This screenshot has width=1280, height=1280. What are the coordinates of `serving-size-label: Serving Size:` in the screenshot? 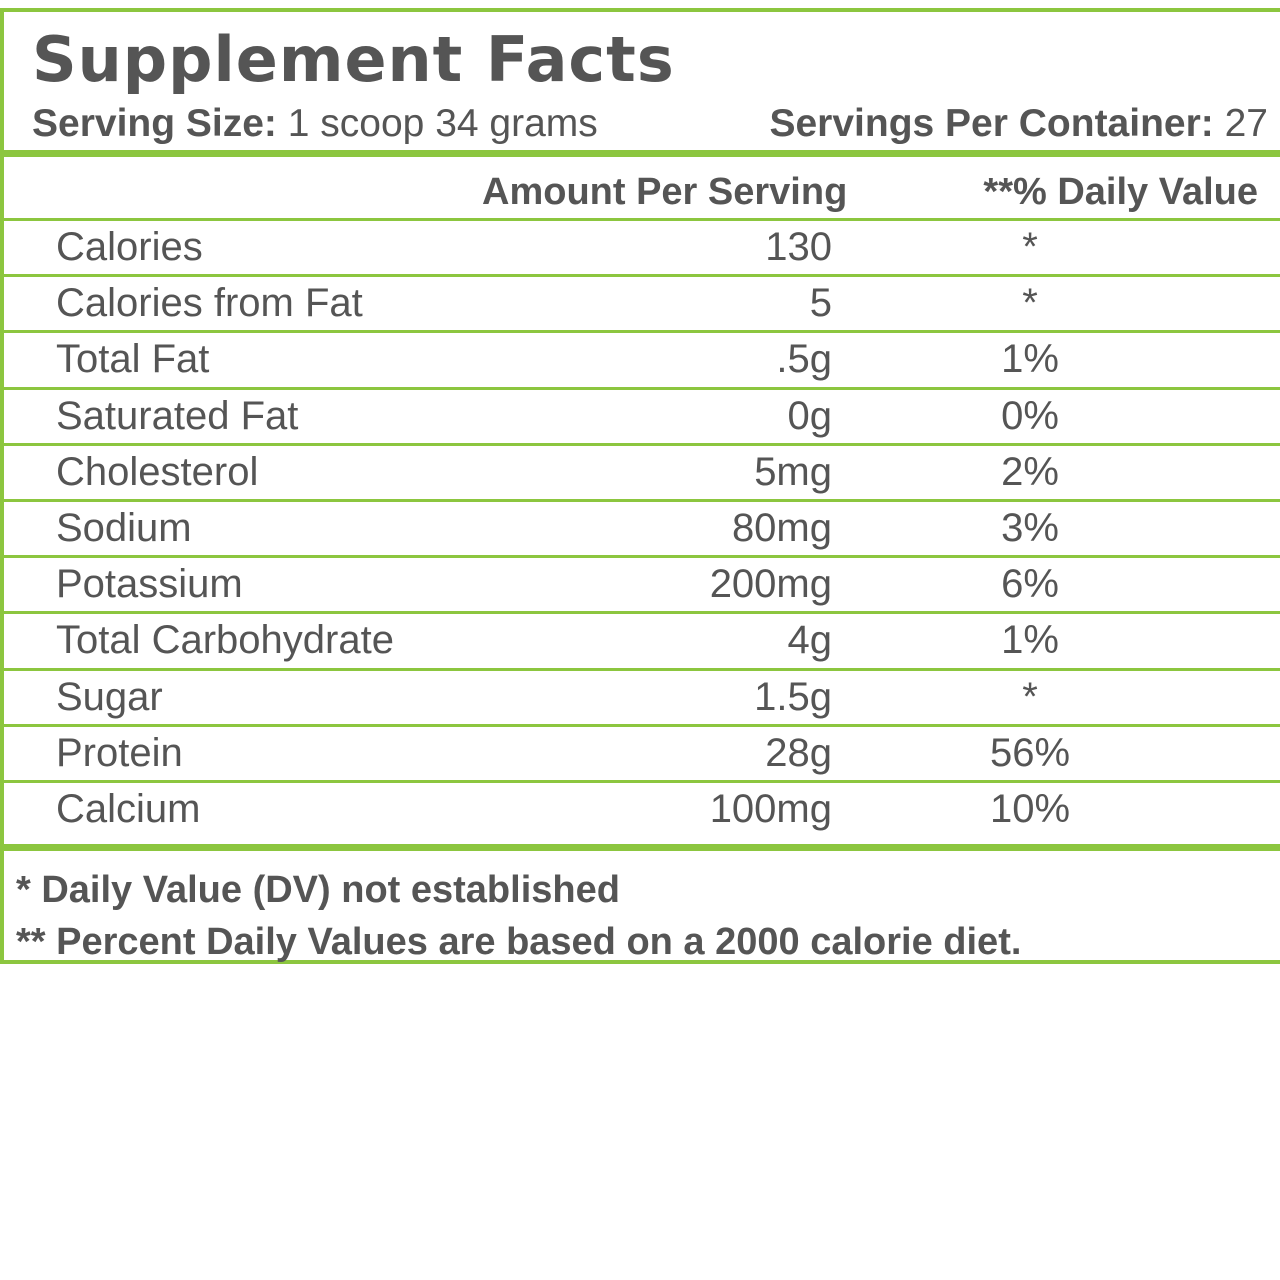 It's located at (154, 123).